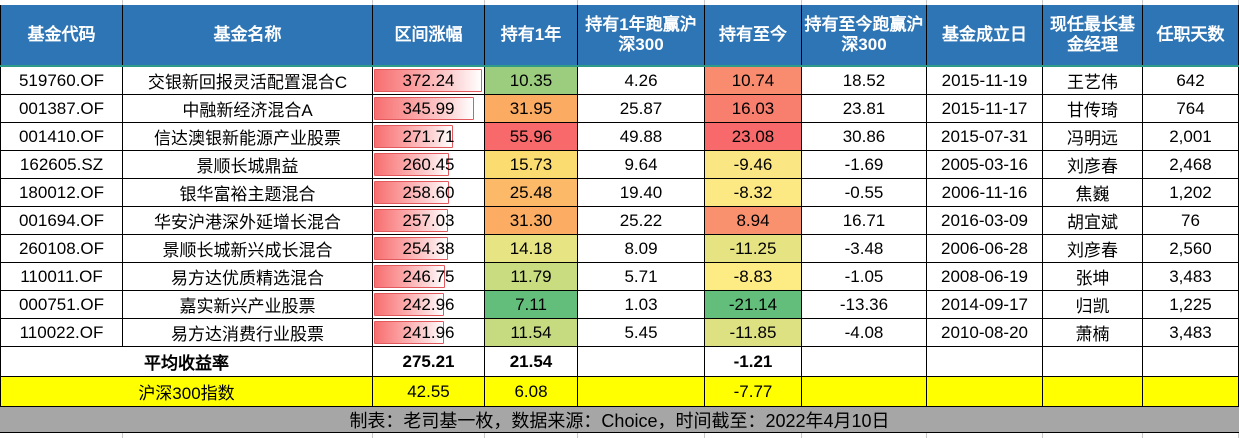 The height and width of the screenshot is (438, 1239). I want to click on cell-beat-1y: 4.26, so click(641, 81).